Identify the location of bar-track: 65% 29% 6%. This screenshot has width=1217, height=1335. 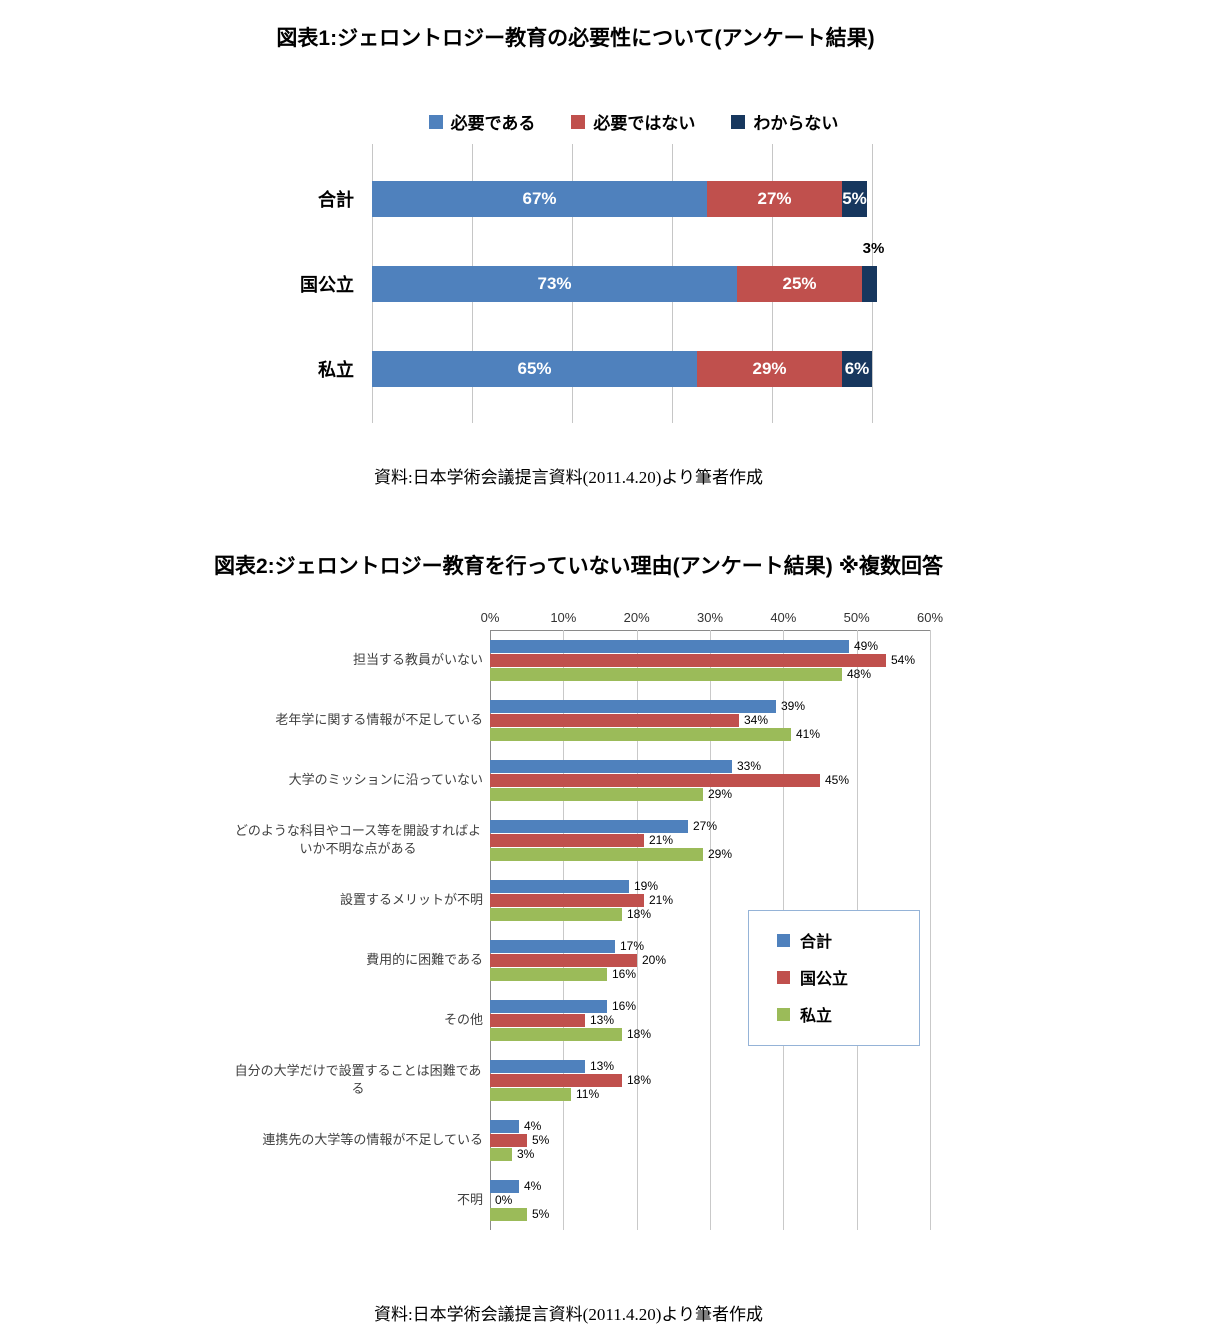
(622, 368).